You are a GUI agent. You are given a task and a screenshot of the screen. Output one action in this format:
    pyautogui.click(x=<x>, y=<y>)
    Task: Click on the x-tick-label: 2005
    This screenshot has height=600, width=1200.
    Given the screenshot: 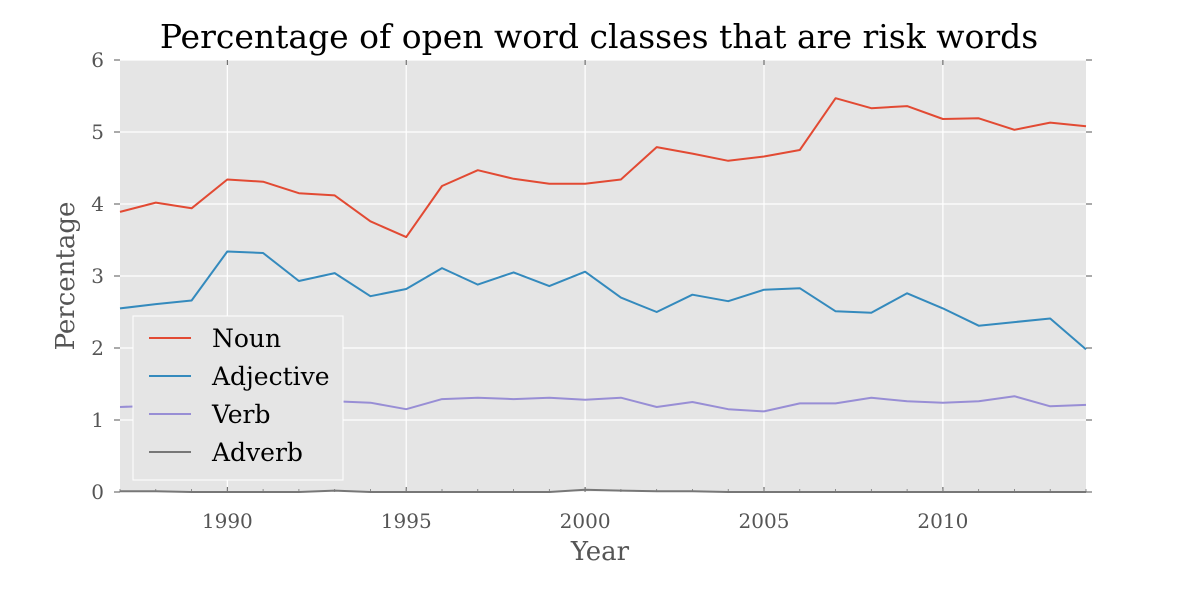 What is the action you would take?
    pyautogui.click(x=764, y=521)
    